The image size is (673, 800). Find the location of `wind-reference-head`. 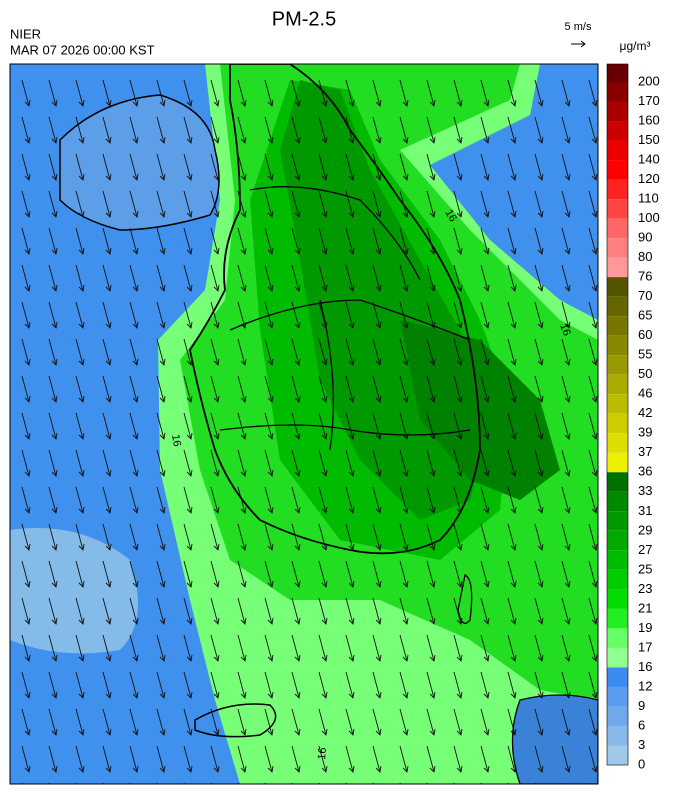

wind-reference-head is located at coordinates (583, 44).